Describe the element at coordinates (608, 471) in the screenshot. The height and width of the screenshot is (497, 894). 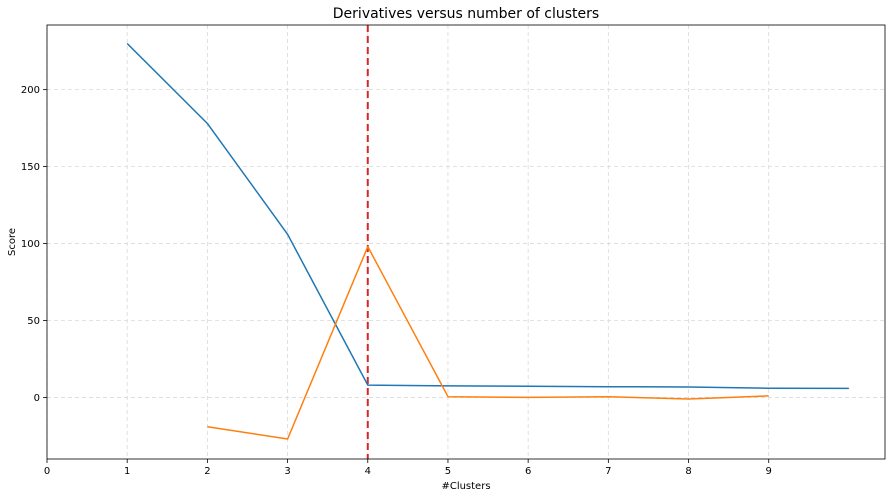
I see `x-tick-label: 7` at that location.